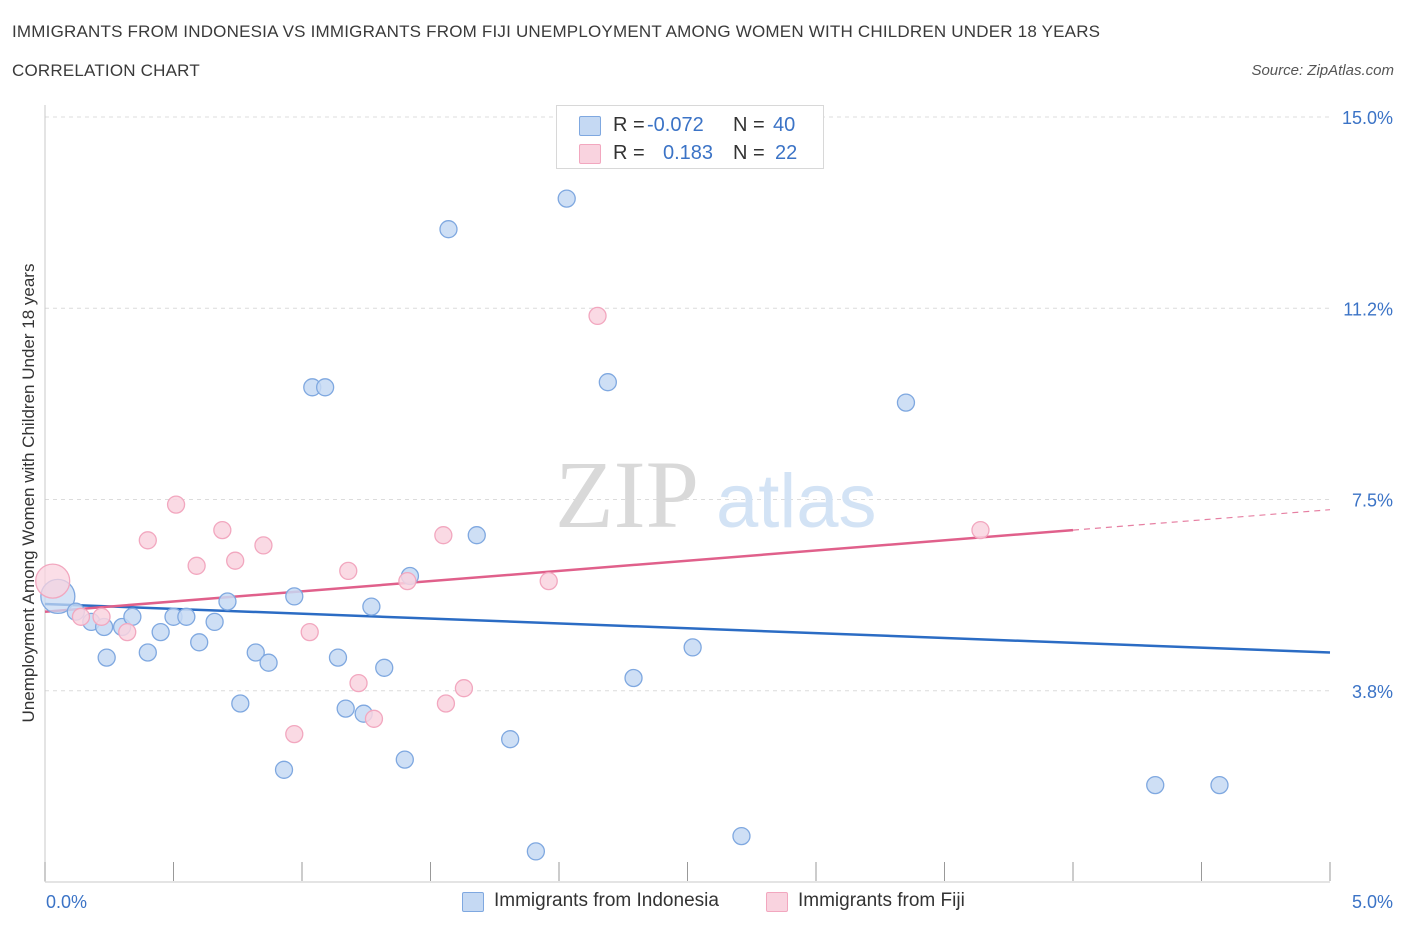 Image resolution: width=1406 pixels, height=930 pixels. Describe the element at coordinates (1322, 70) in the screenshot. I see `source-label: Source: ZipAtlas.com` at that location.